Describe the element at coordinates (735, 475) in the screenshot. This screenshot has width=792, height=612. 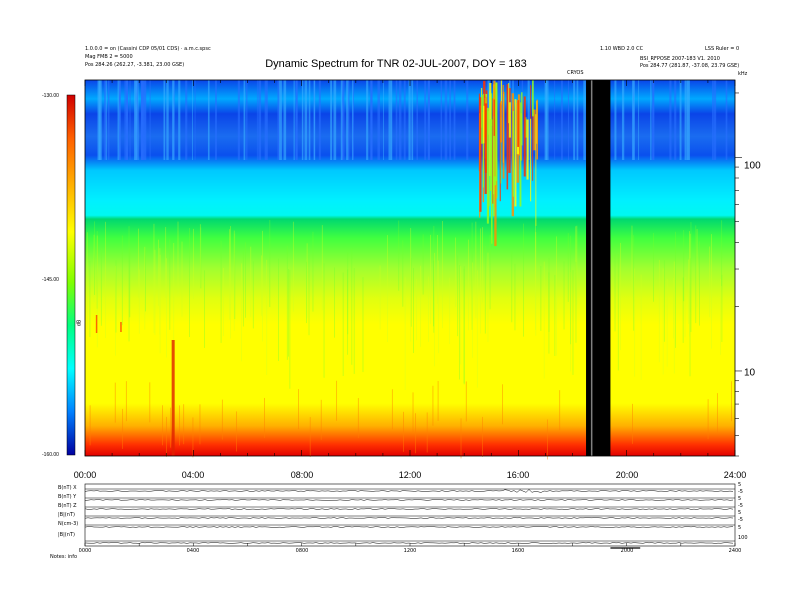
I see `x-tick-label-2400: 24:00` at that location.